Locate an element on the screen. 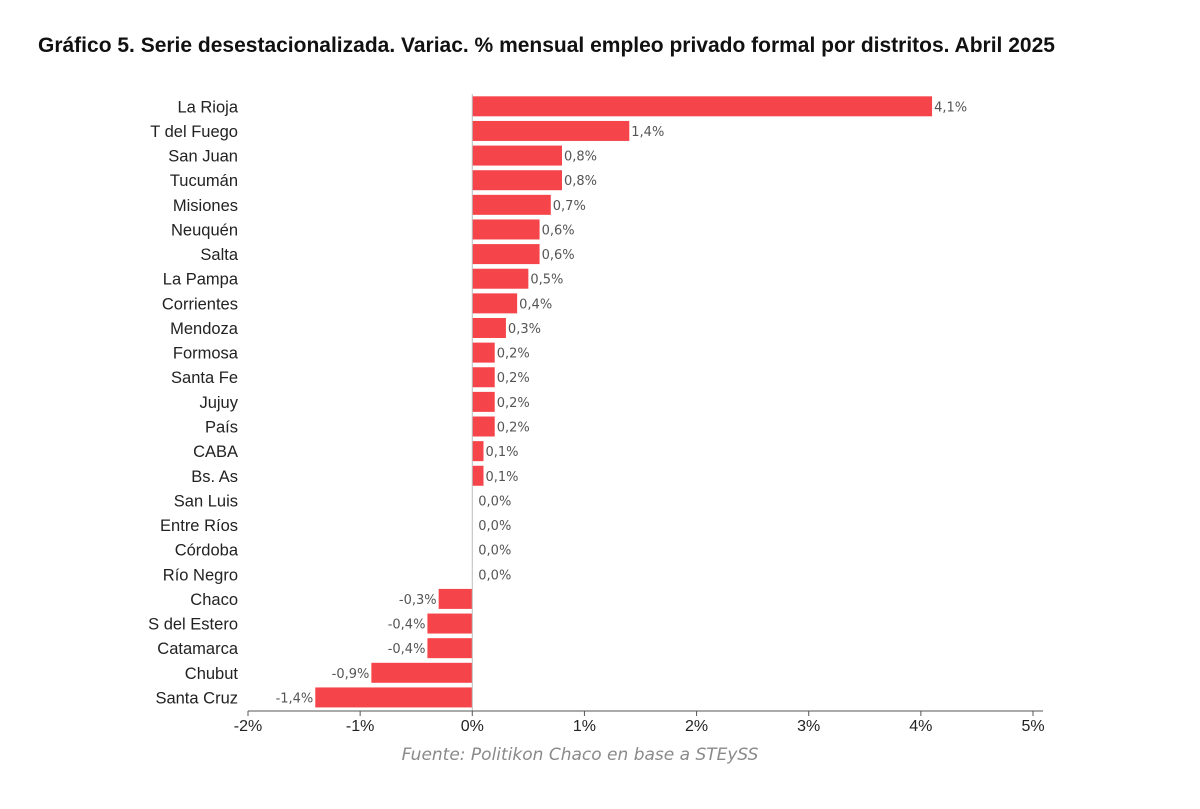 The image size is (1200, 809). value-label: -0,3% is located at coordinates (418, 600).